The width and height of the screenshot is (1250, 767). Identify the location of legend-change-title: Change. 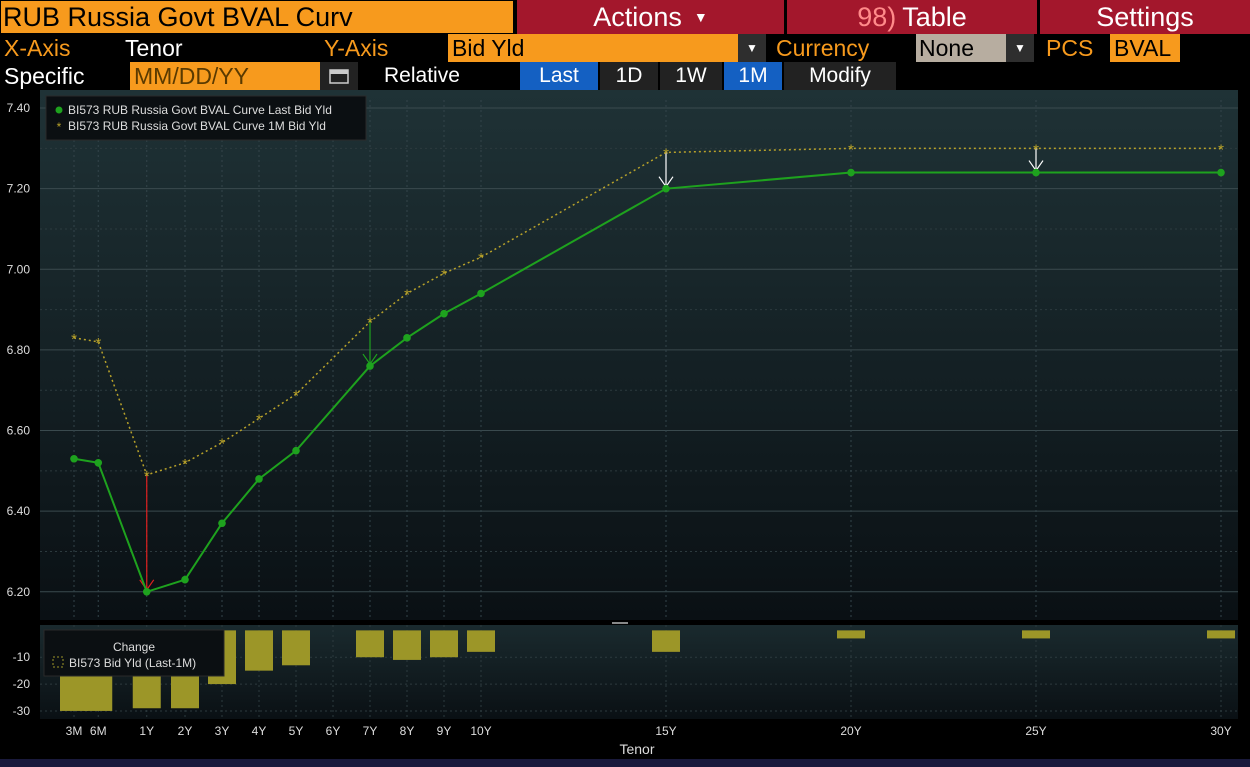
(134, 647).